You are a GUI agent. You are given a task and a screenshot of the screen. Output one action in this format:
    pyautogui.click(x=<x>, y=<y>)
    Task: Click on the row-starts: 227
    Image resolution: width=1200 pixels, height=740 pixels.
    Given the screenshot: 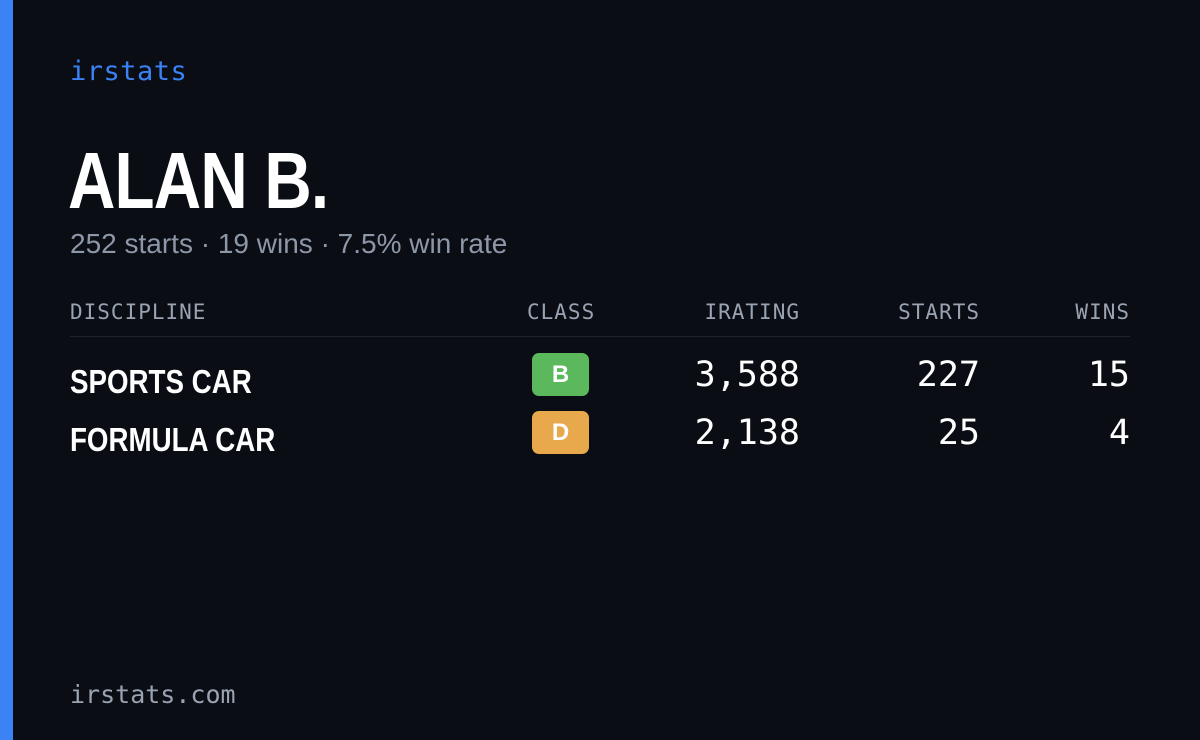 What is the action you would take?
    pyautogui.click(x=948, y=375)
    